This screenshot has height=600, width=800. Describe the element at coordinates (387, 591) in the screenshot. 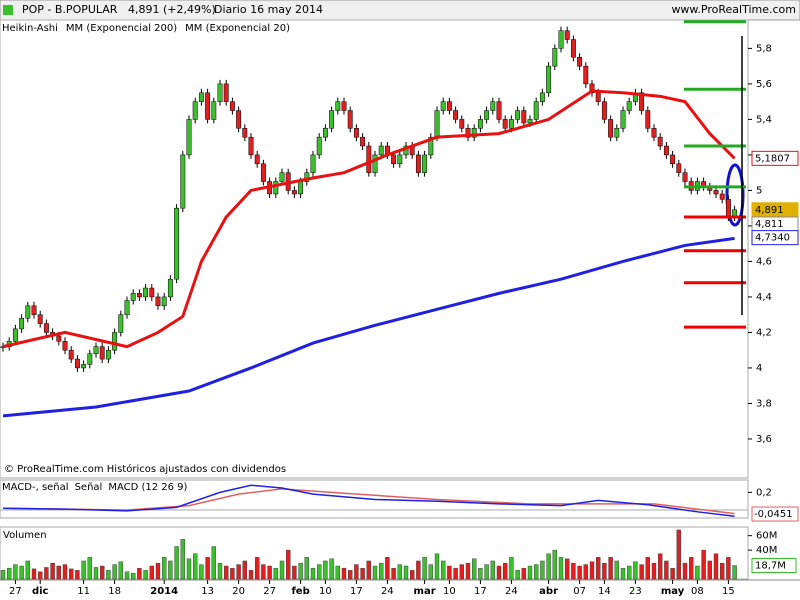

I see `x-tick-label: 24` at that location.